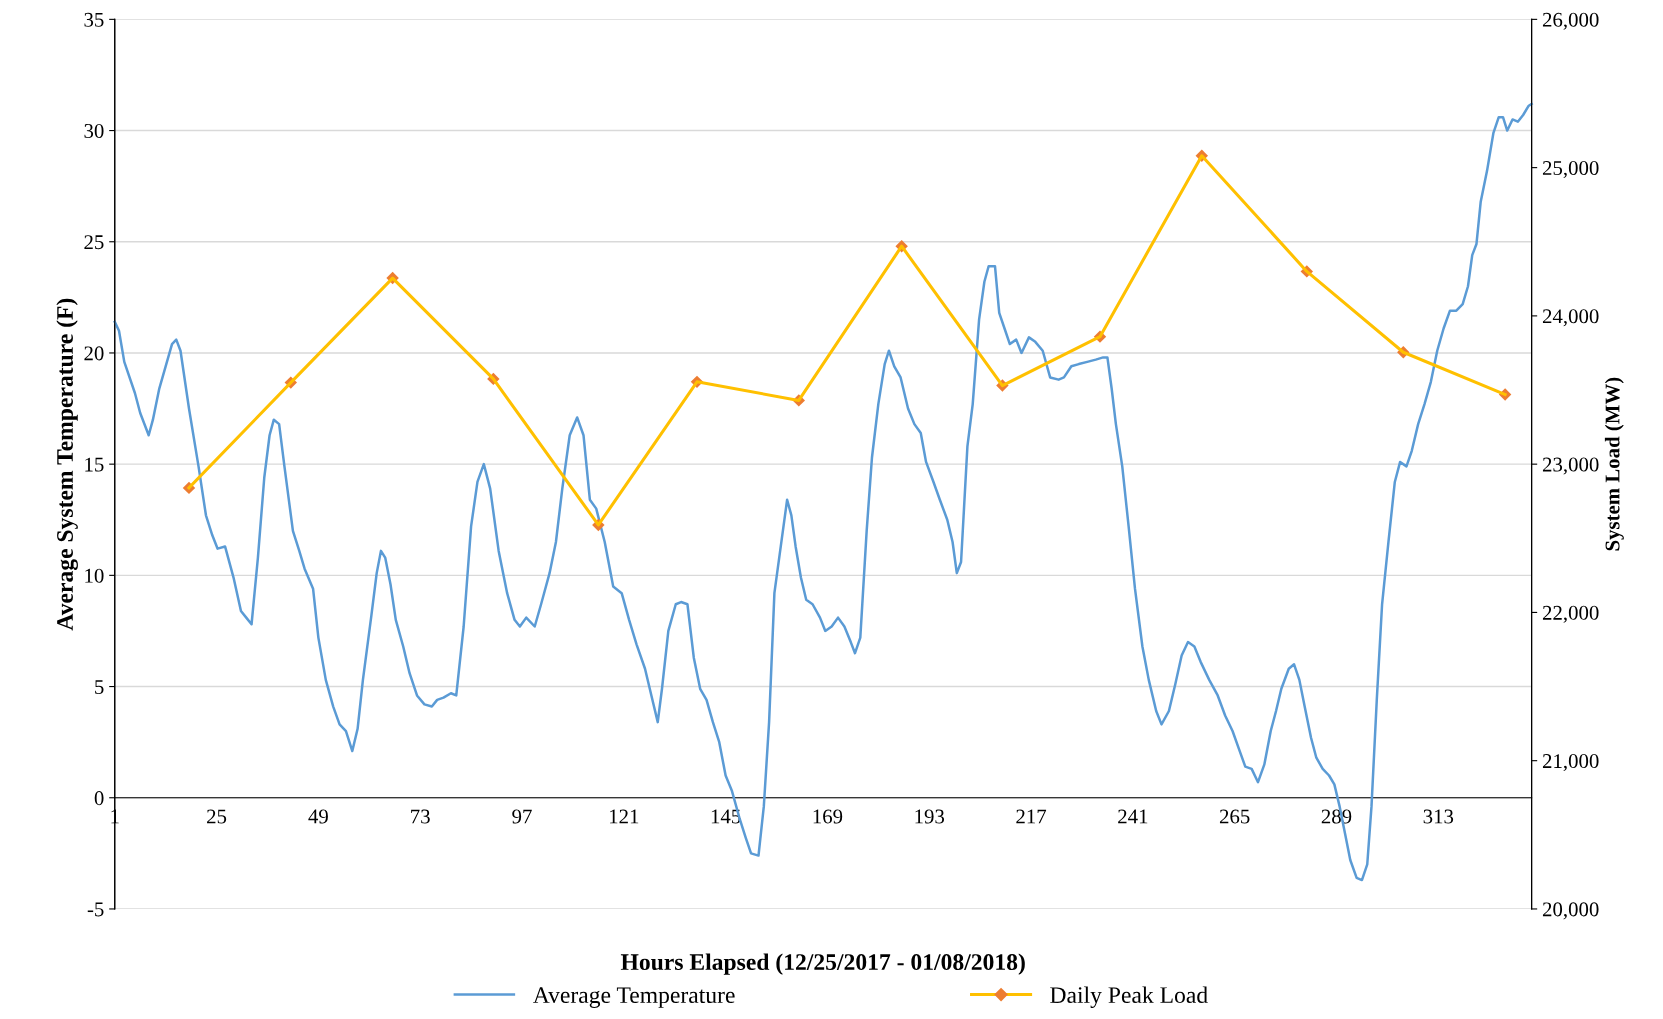  What do you see at coordinates (634, 997) in the screenshot?
I see `legend-label: Average Temperature` at bounding box center [634, 997].